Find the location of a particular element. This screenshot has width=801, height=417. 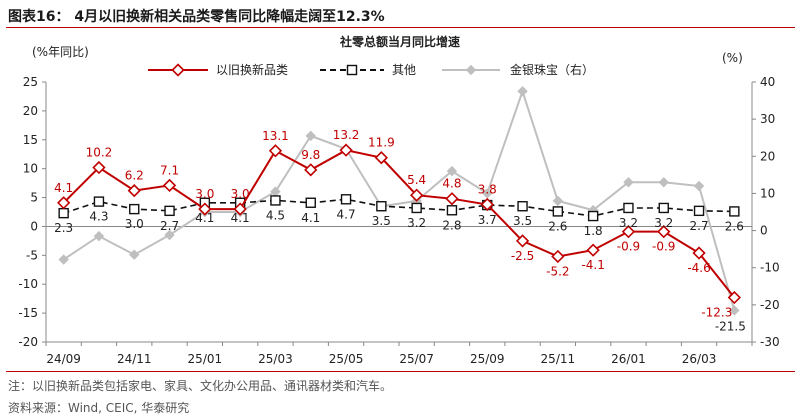

y-tick-label-right: -10 is located at coordinates (770, 268).